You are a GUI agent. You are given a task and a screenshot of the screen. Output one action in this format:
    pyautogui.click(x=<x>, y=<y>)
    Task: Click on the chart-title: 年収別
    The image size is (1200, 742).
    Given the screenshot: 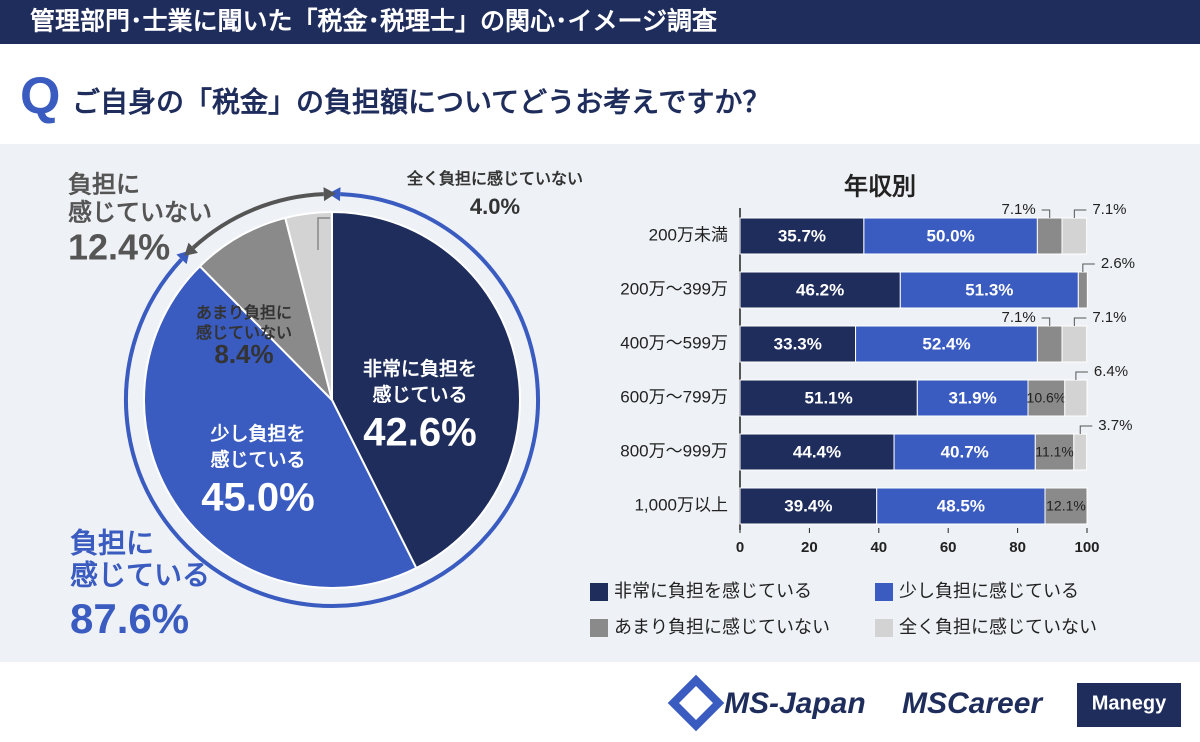 What is the action you would take?
    pyautogui.click(x=880, y=186)
    